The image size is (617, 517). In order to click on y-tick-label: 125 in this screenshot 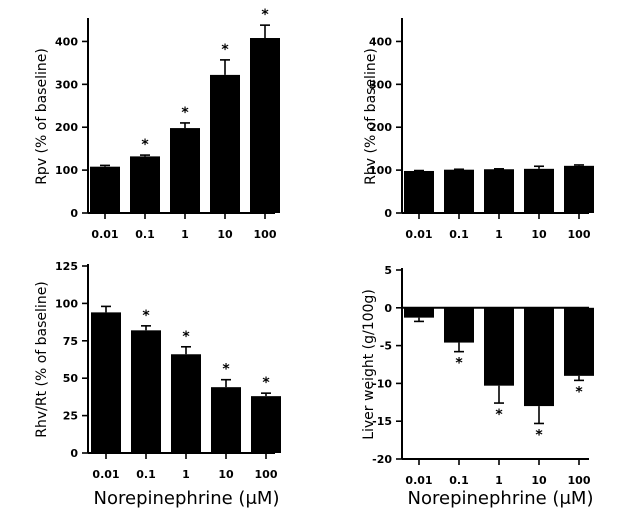, I will do `click(66, 266)`.